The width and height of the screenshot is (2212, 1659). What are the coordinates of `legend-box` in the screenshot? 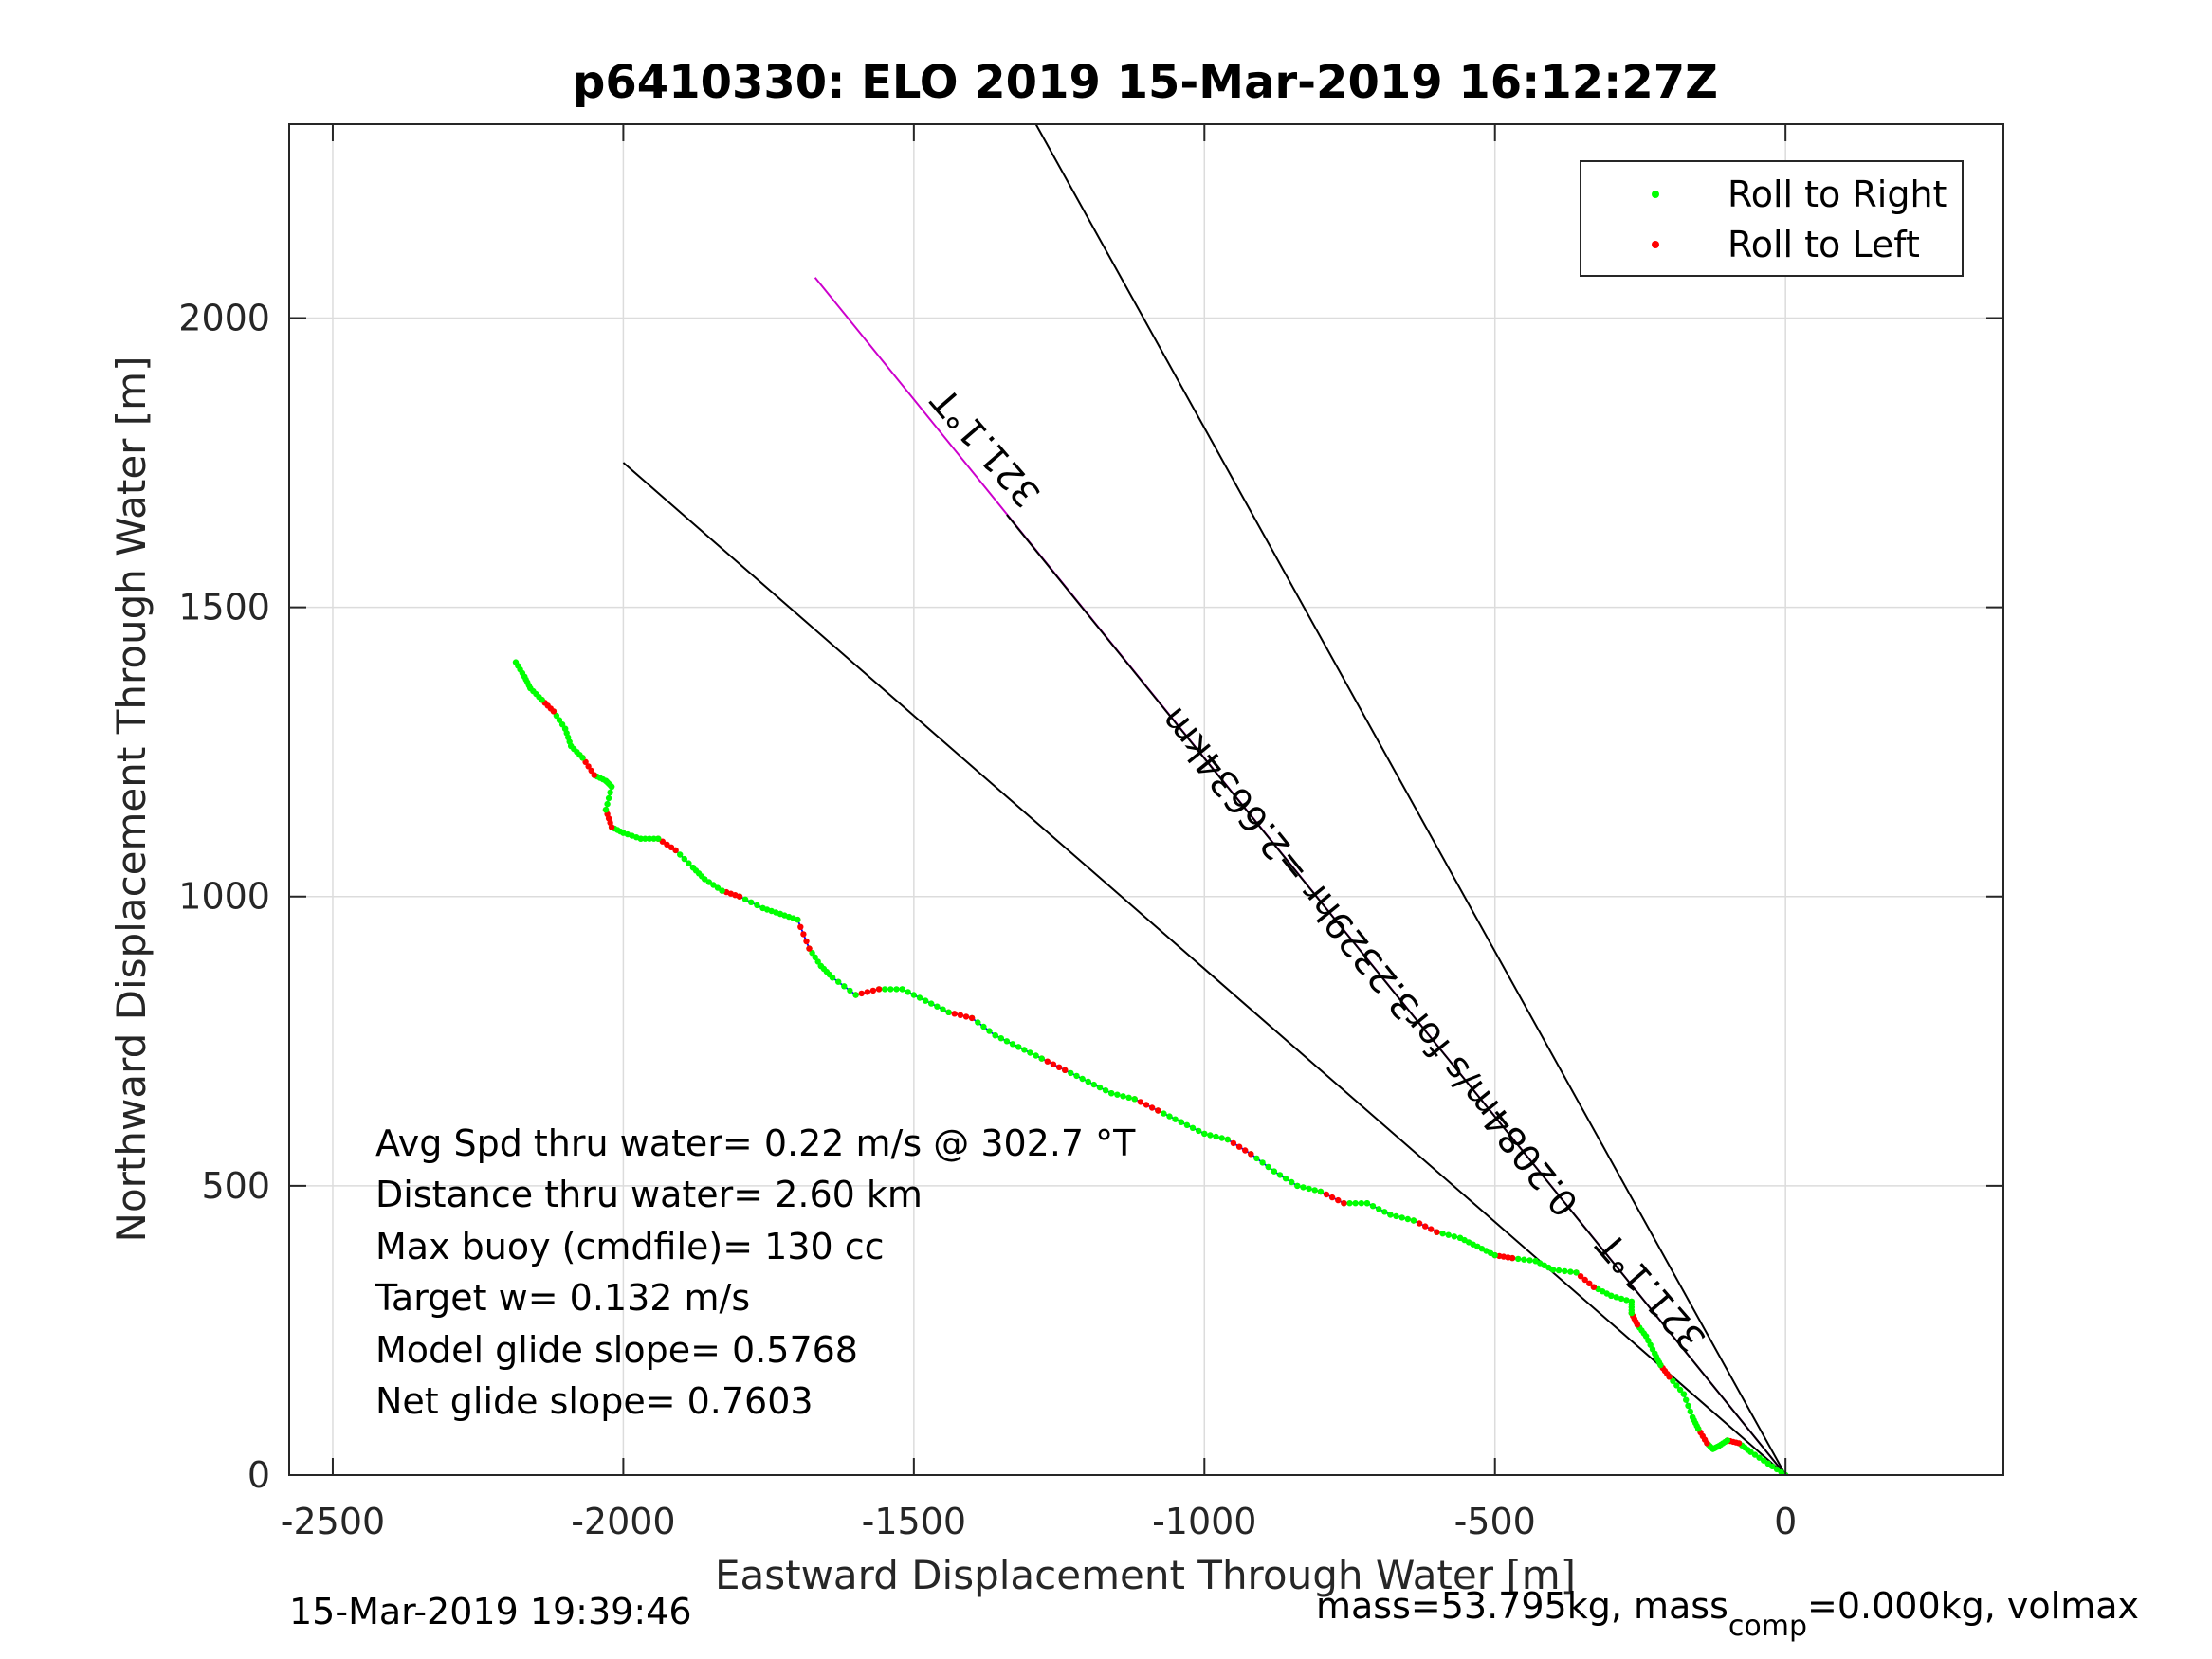 It's located at (1772, 218).